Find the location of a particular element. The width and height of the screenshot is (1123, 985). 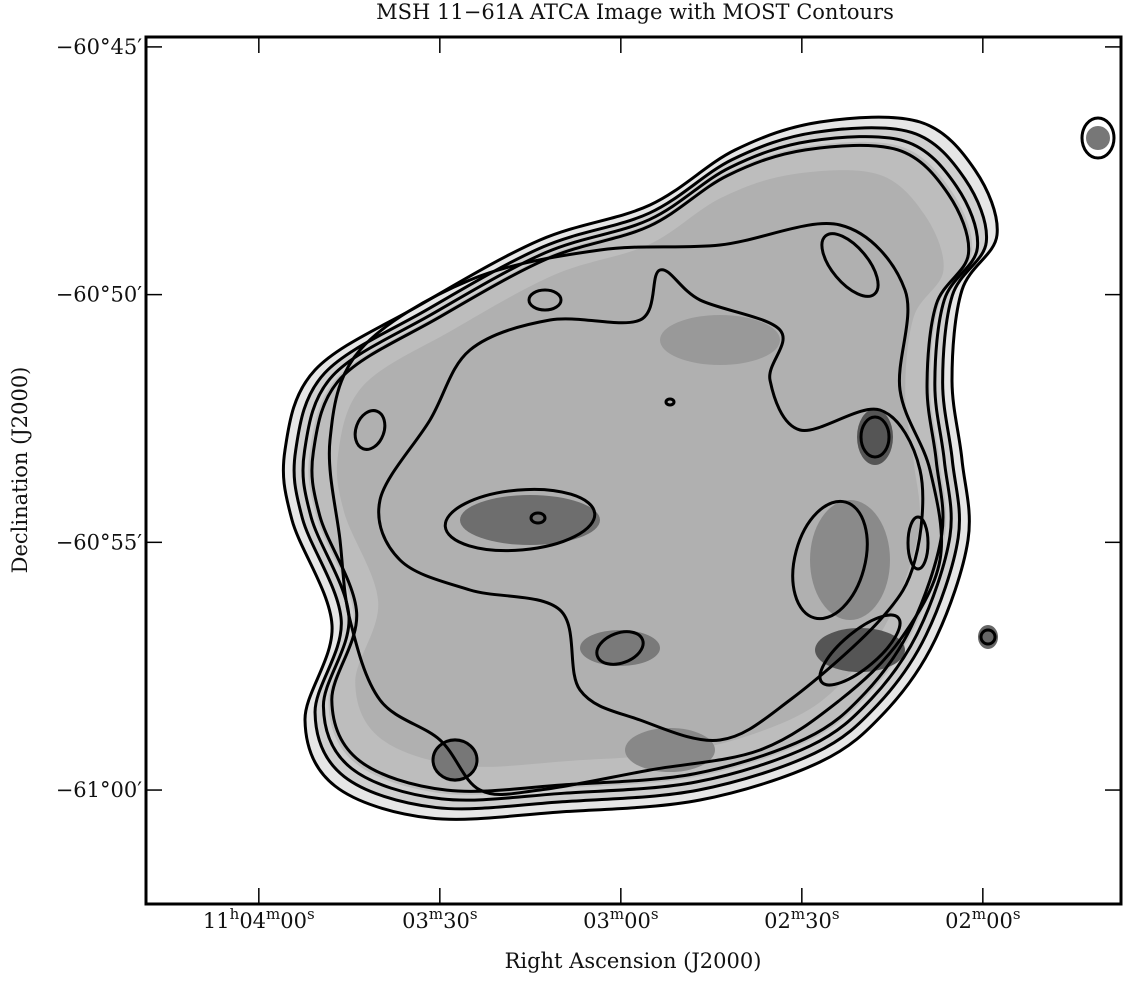

y-tick-label: −60°55′ is located at coordinates (99, 542).